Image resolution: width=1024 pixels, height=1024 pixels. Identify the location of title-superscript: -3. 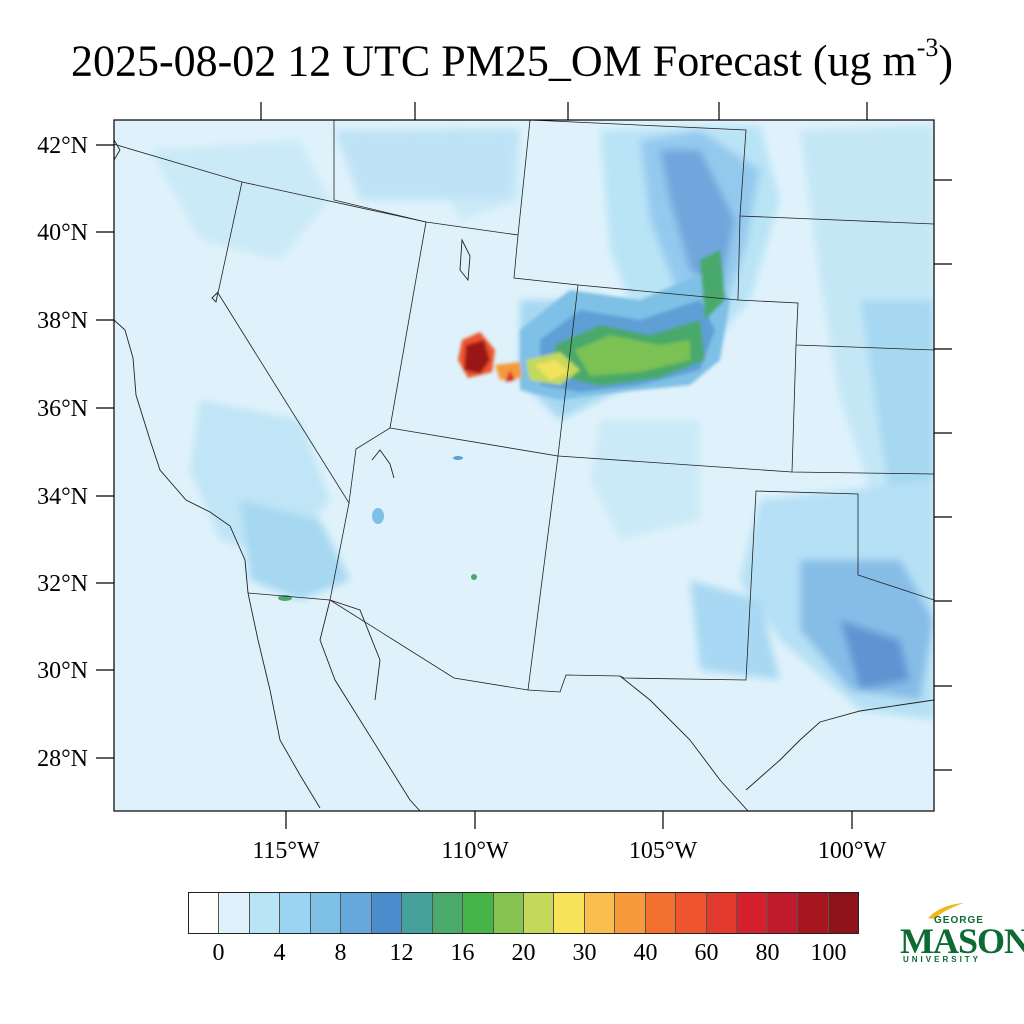
(927, 47).